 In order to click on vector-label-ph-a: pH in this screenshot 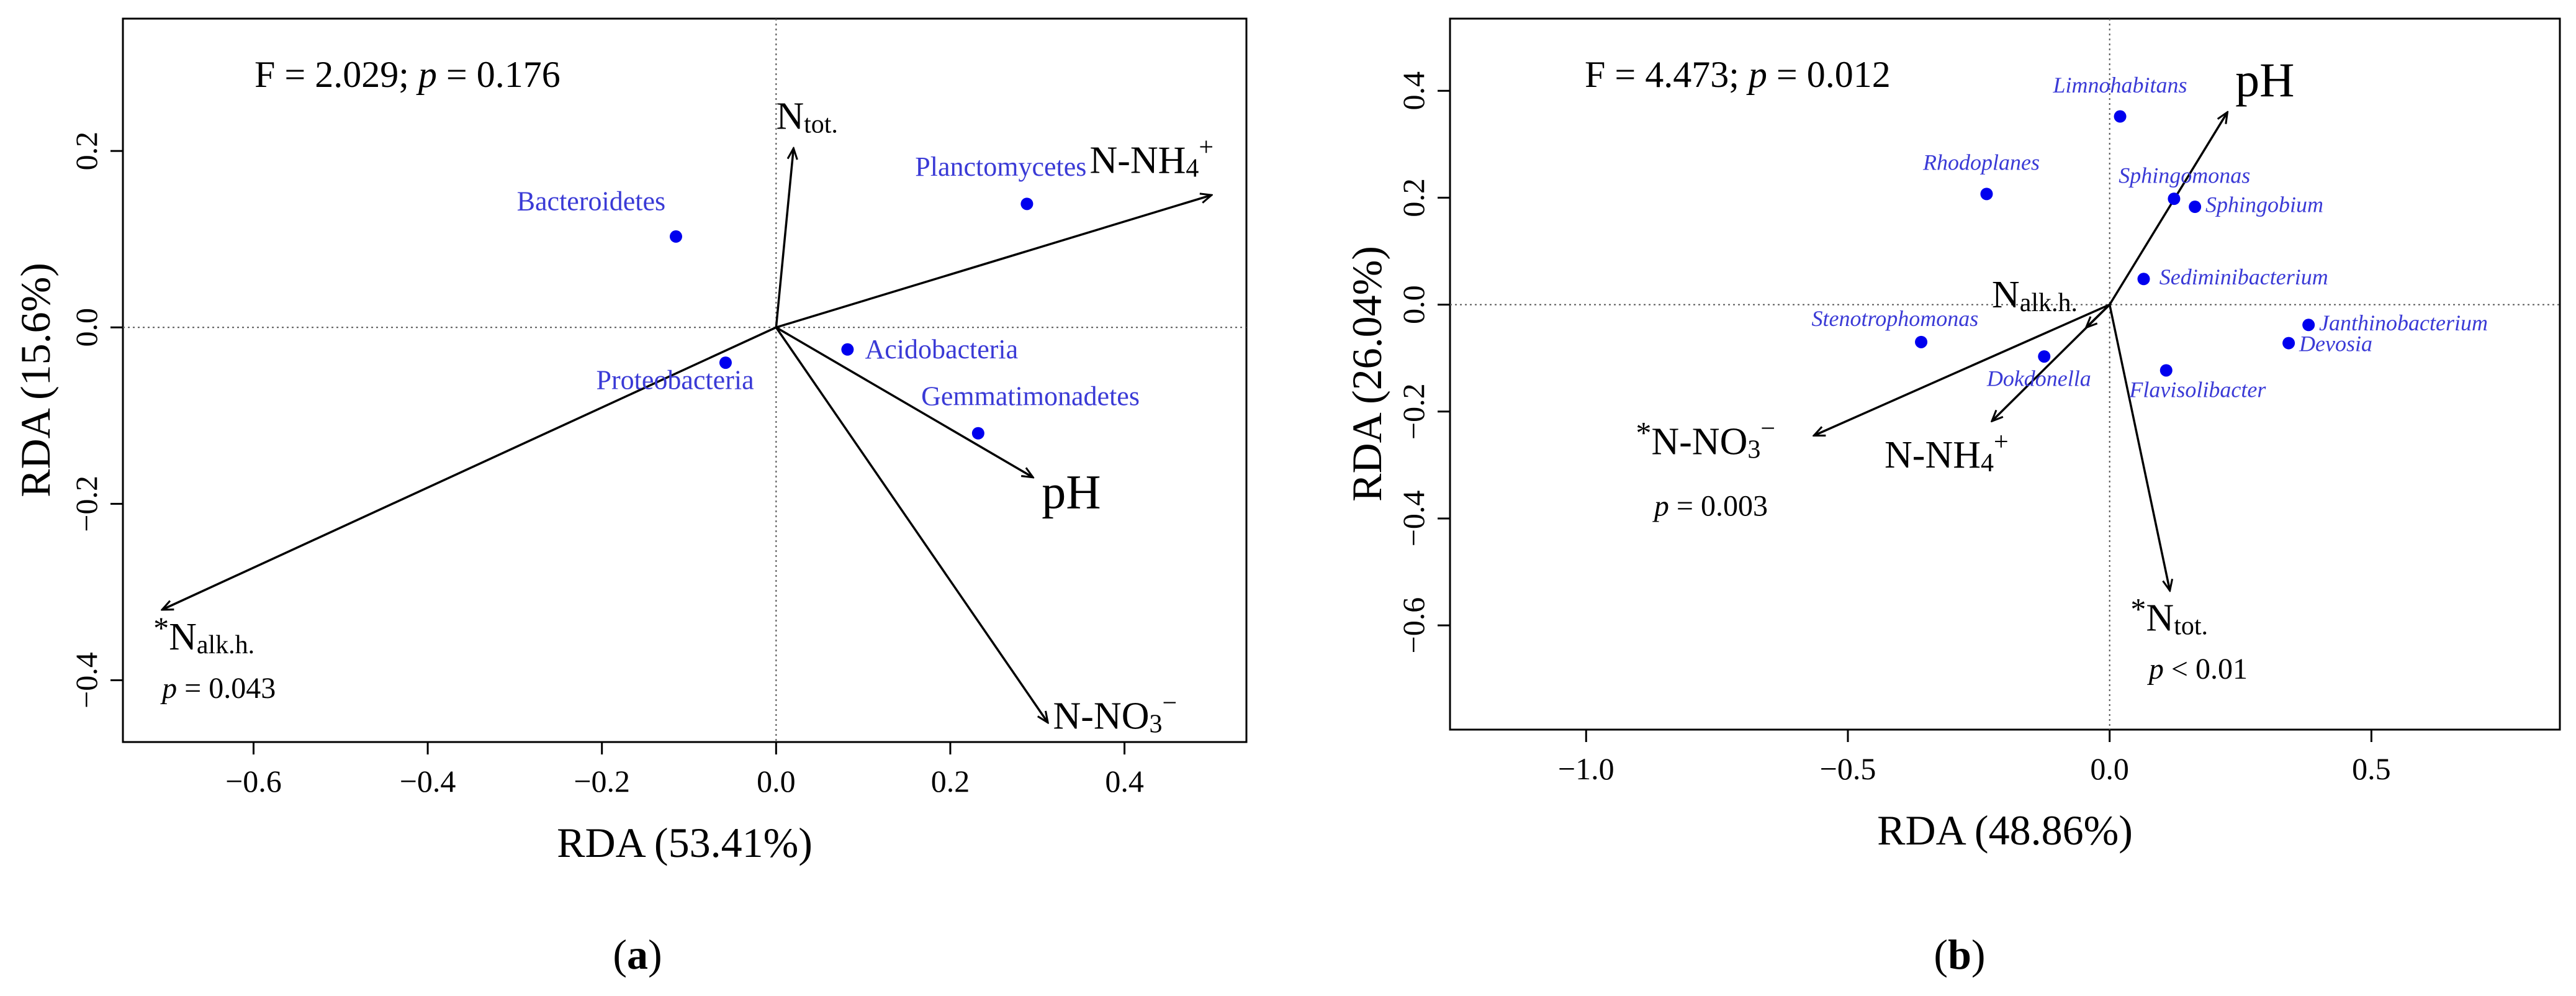, I will do `click(1071, 492)`.